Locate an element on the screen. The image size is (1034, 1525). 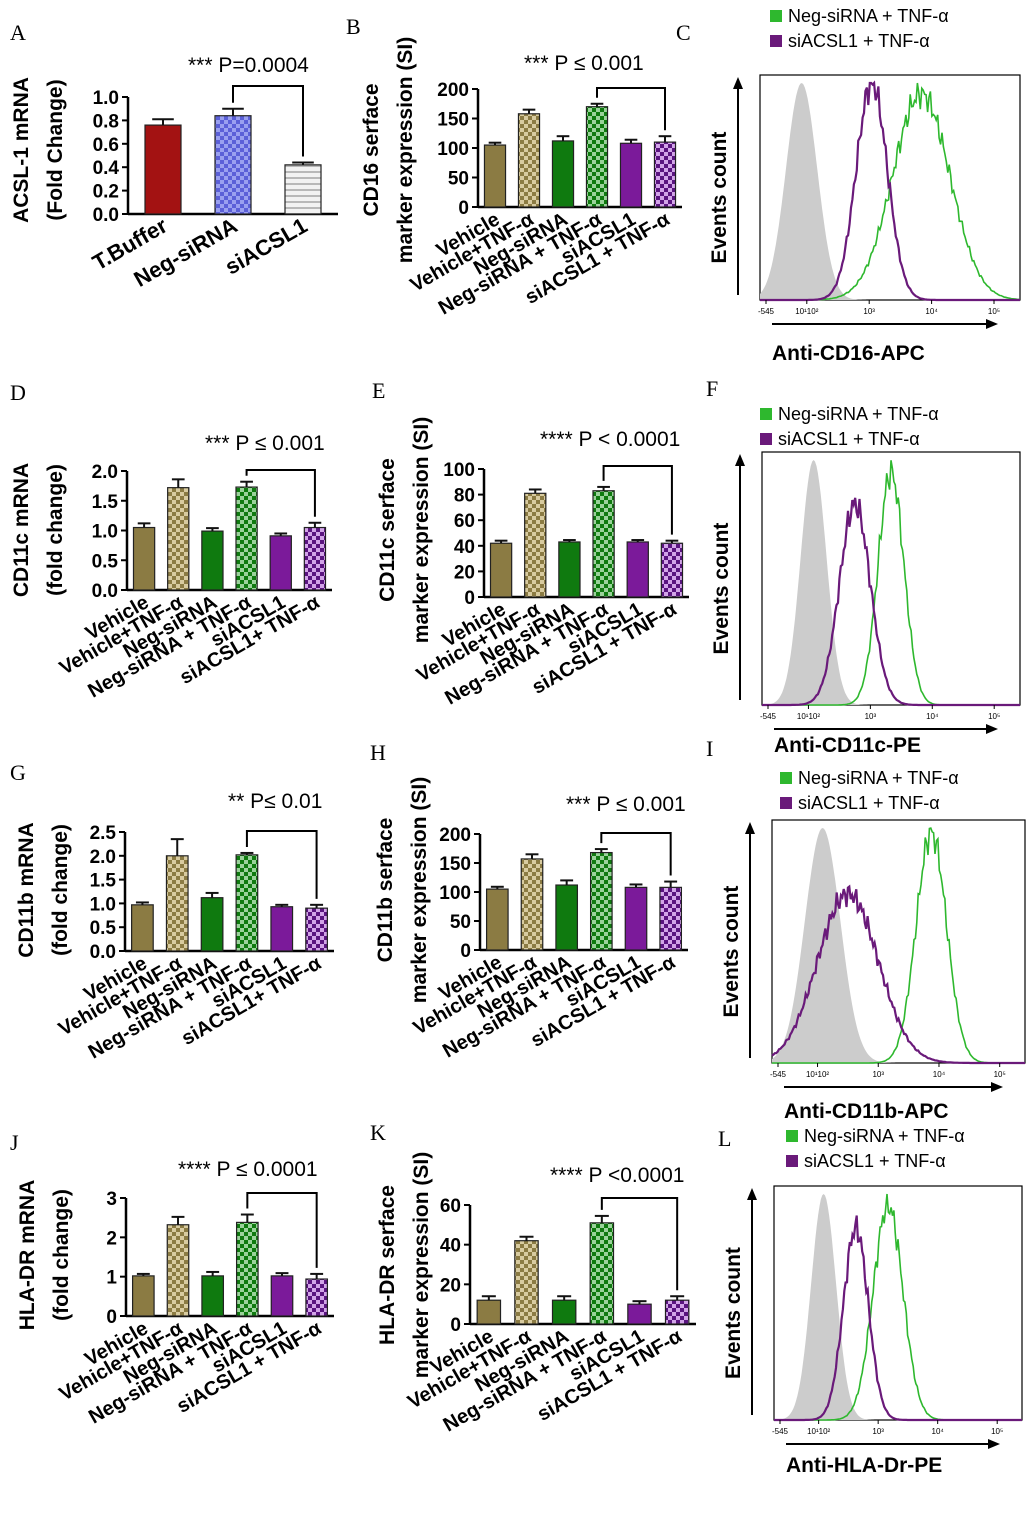
panel-label-j: J is located at coordinates (14, 1142).